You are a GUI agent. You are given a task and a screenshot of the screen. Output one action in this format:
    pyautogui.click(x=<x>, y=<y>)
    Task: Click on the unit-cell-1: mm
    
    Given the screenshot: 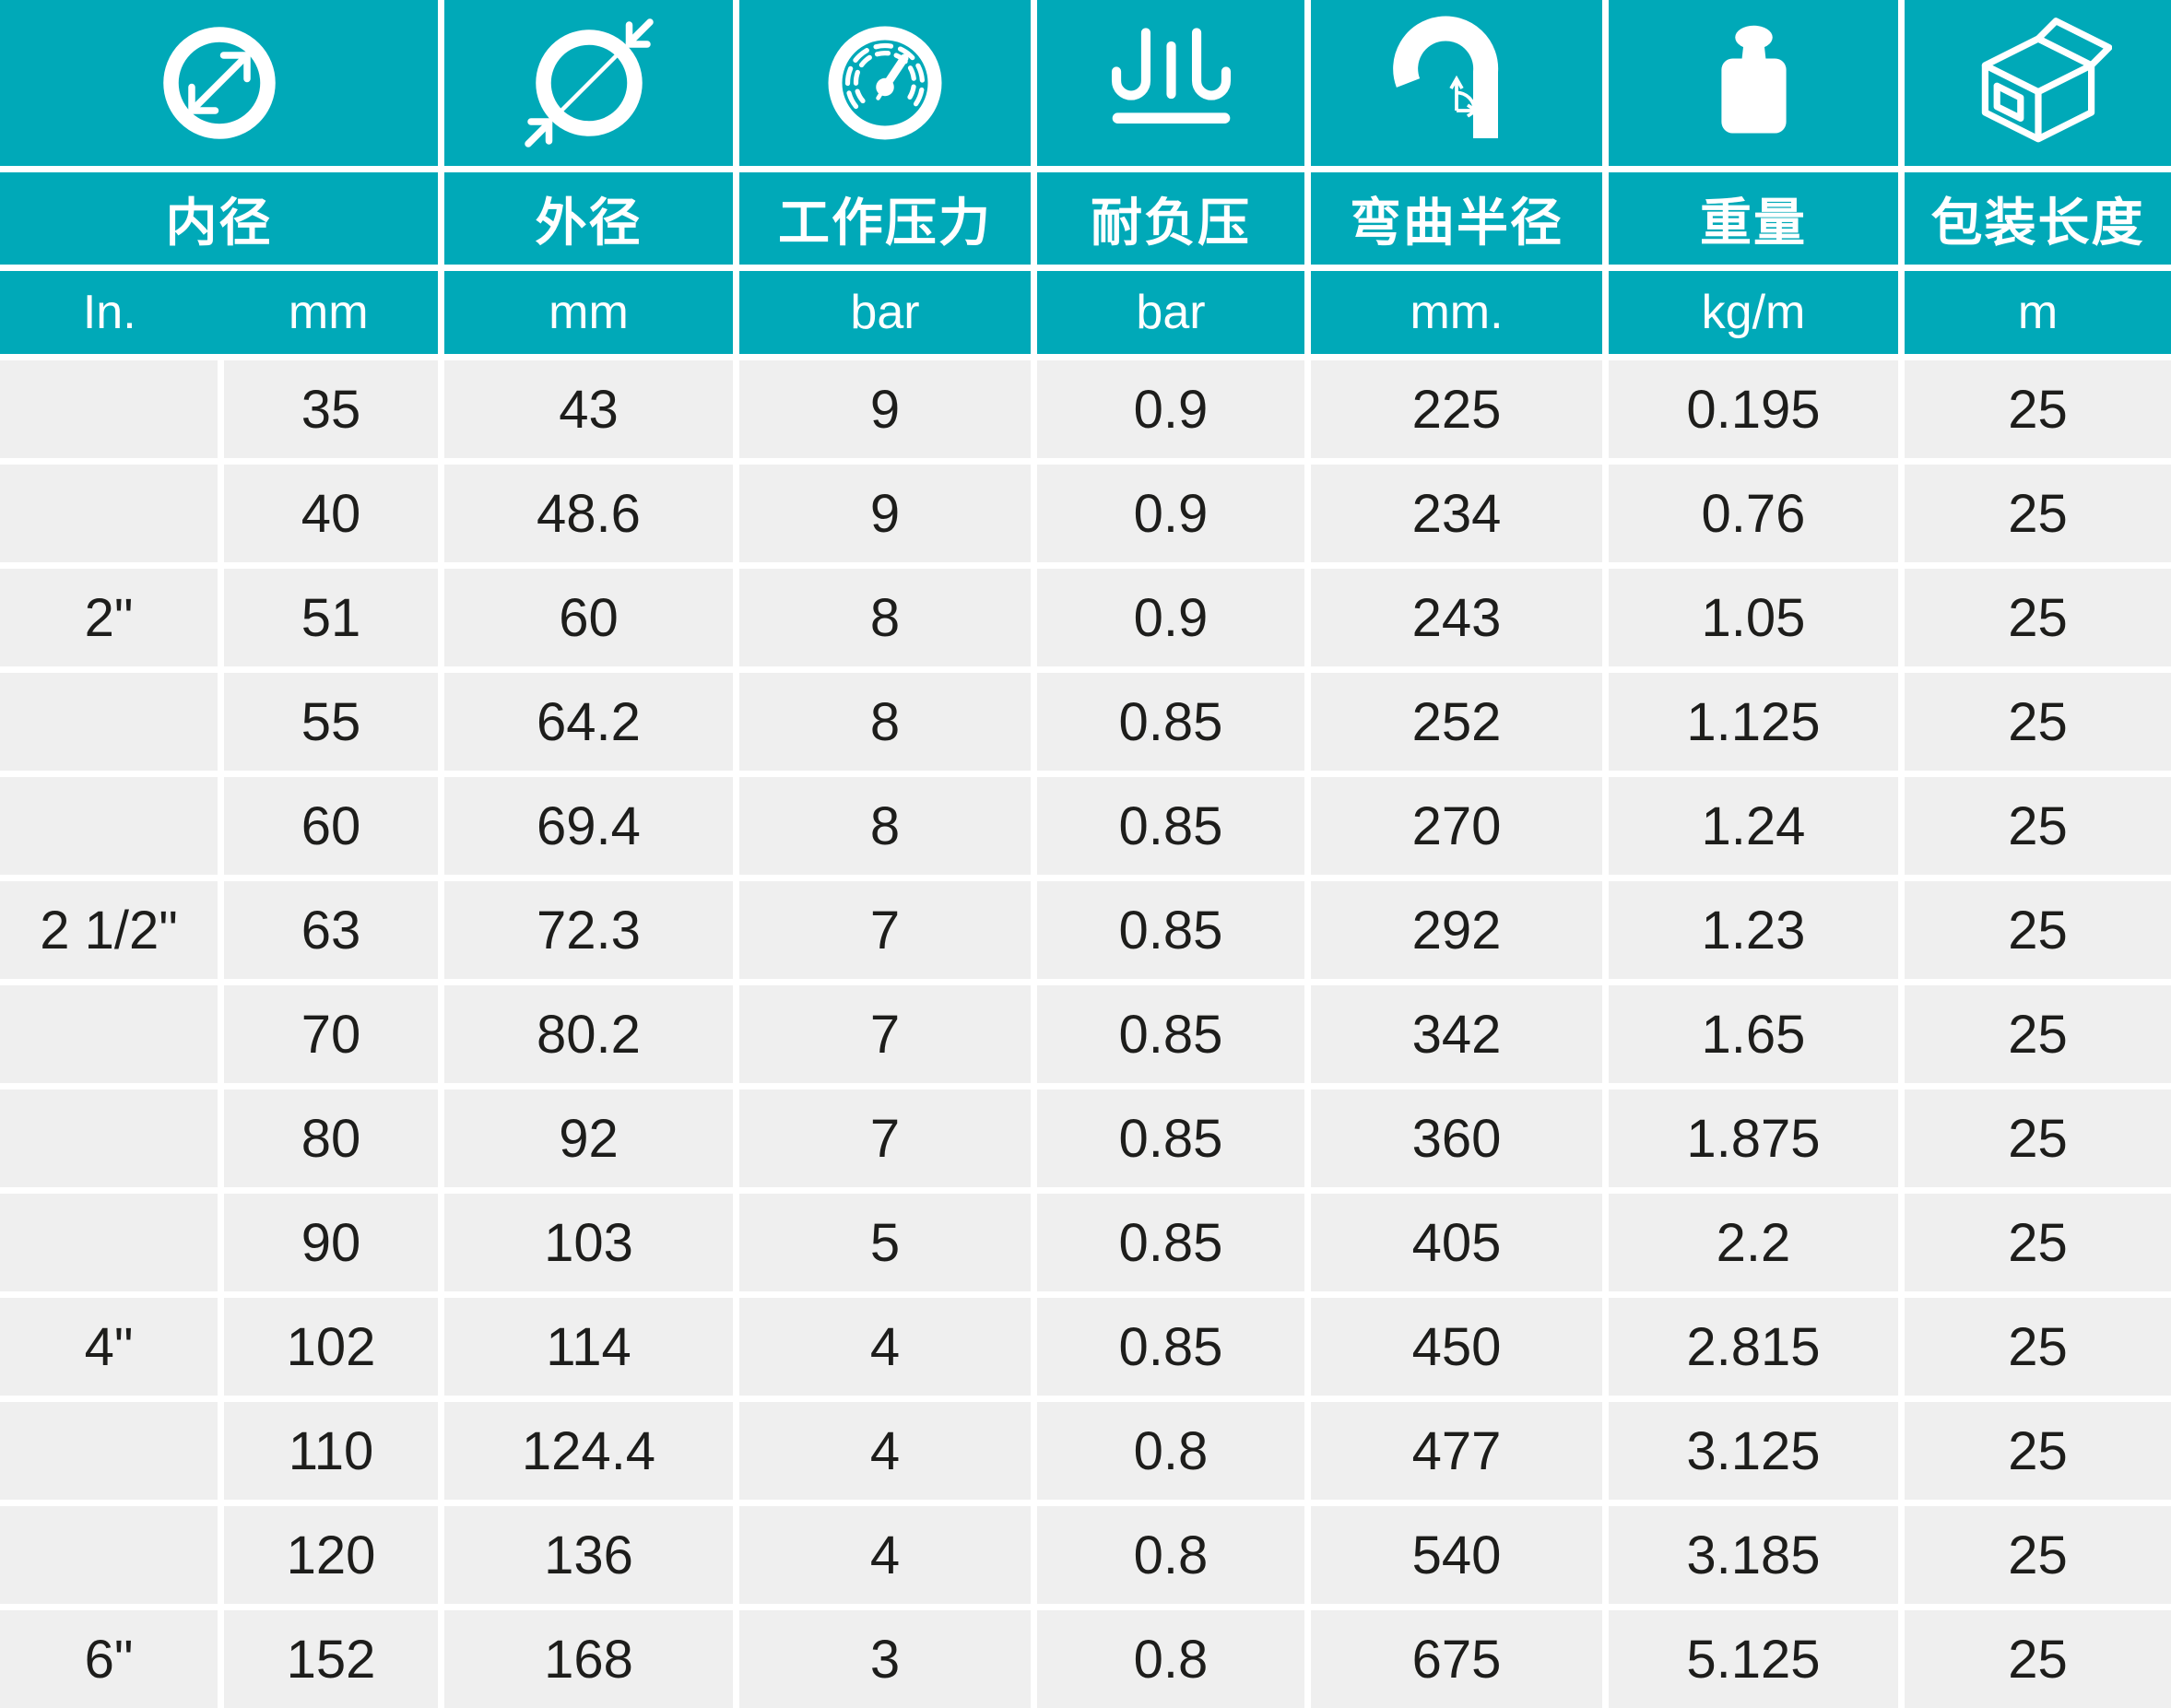 What is the action you would take?
    pyautogui.click(x=588, y=312)
    